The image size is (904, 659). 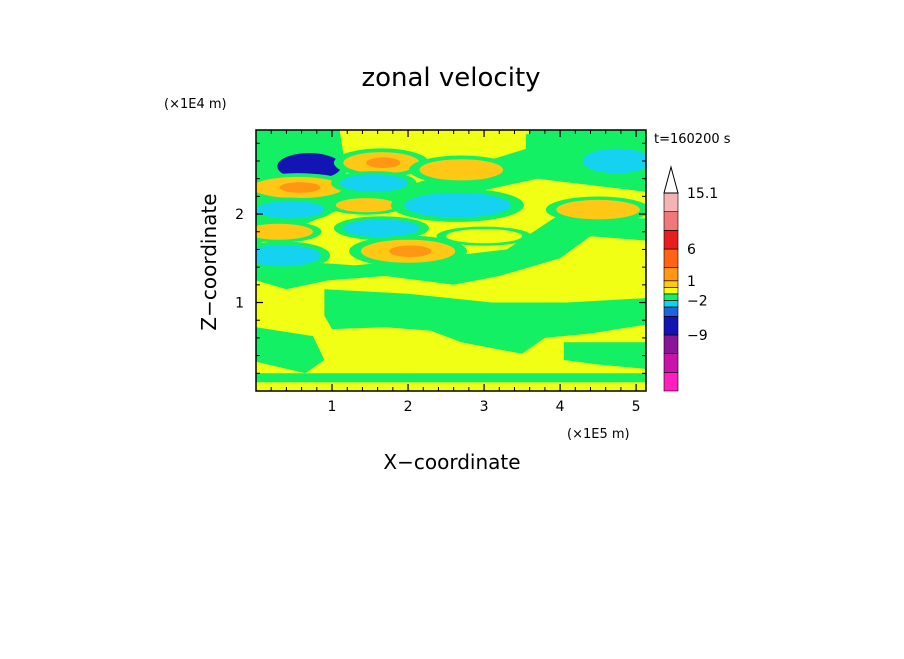 I want to click on colorbar: 15.1 6 1 −2 −9, so click(x=690, y=278).